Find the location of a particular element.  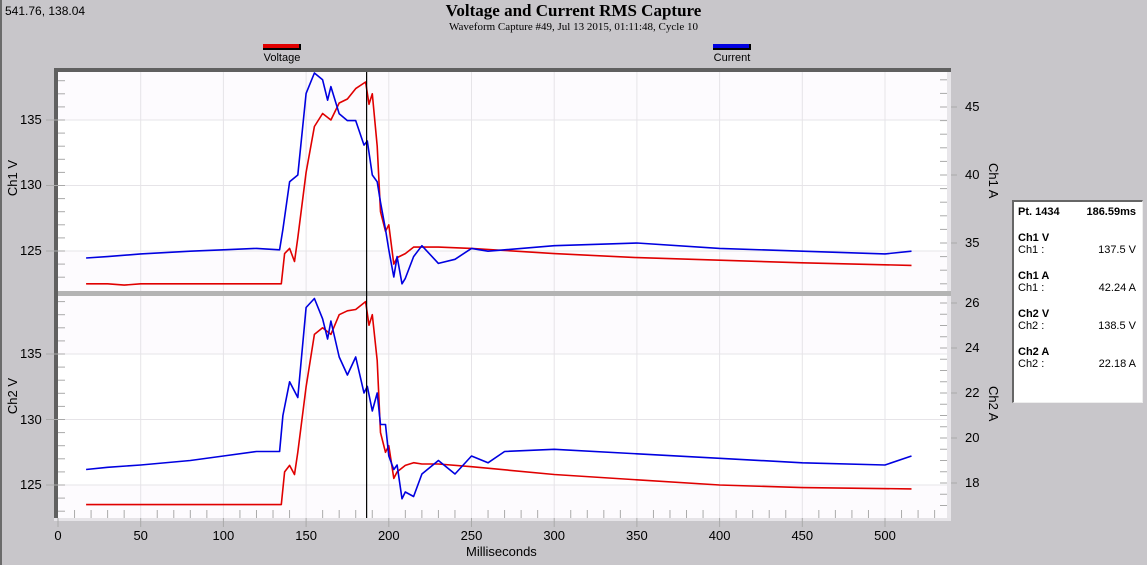

point-index: Pt. 1434 is located at coordinates (1039, 212).